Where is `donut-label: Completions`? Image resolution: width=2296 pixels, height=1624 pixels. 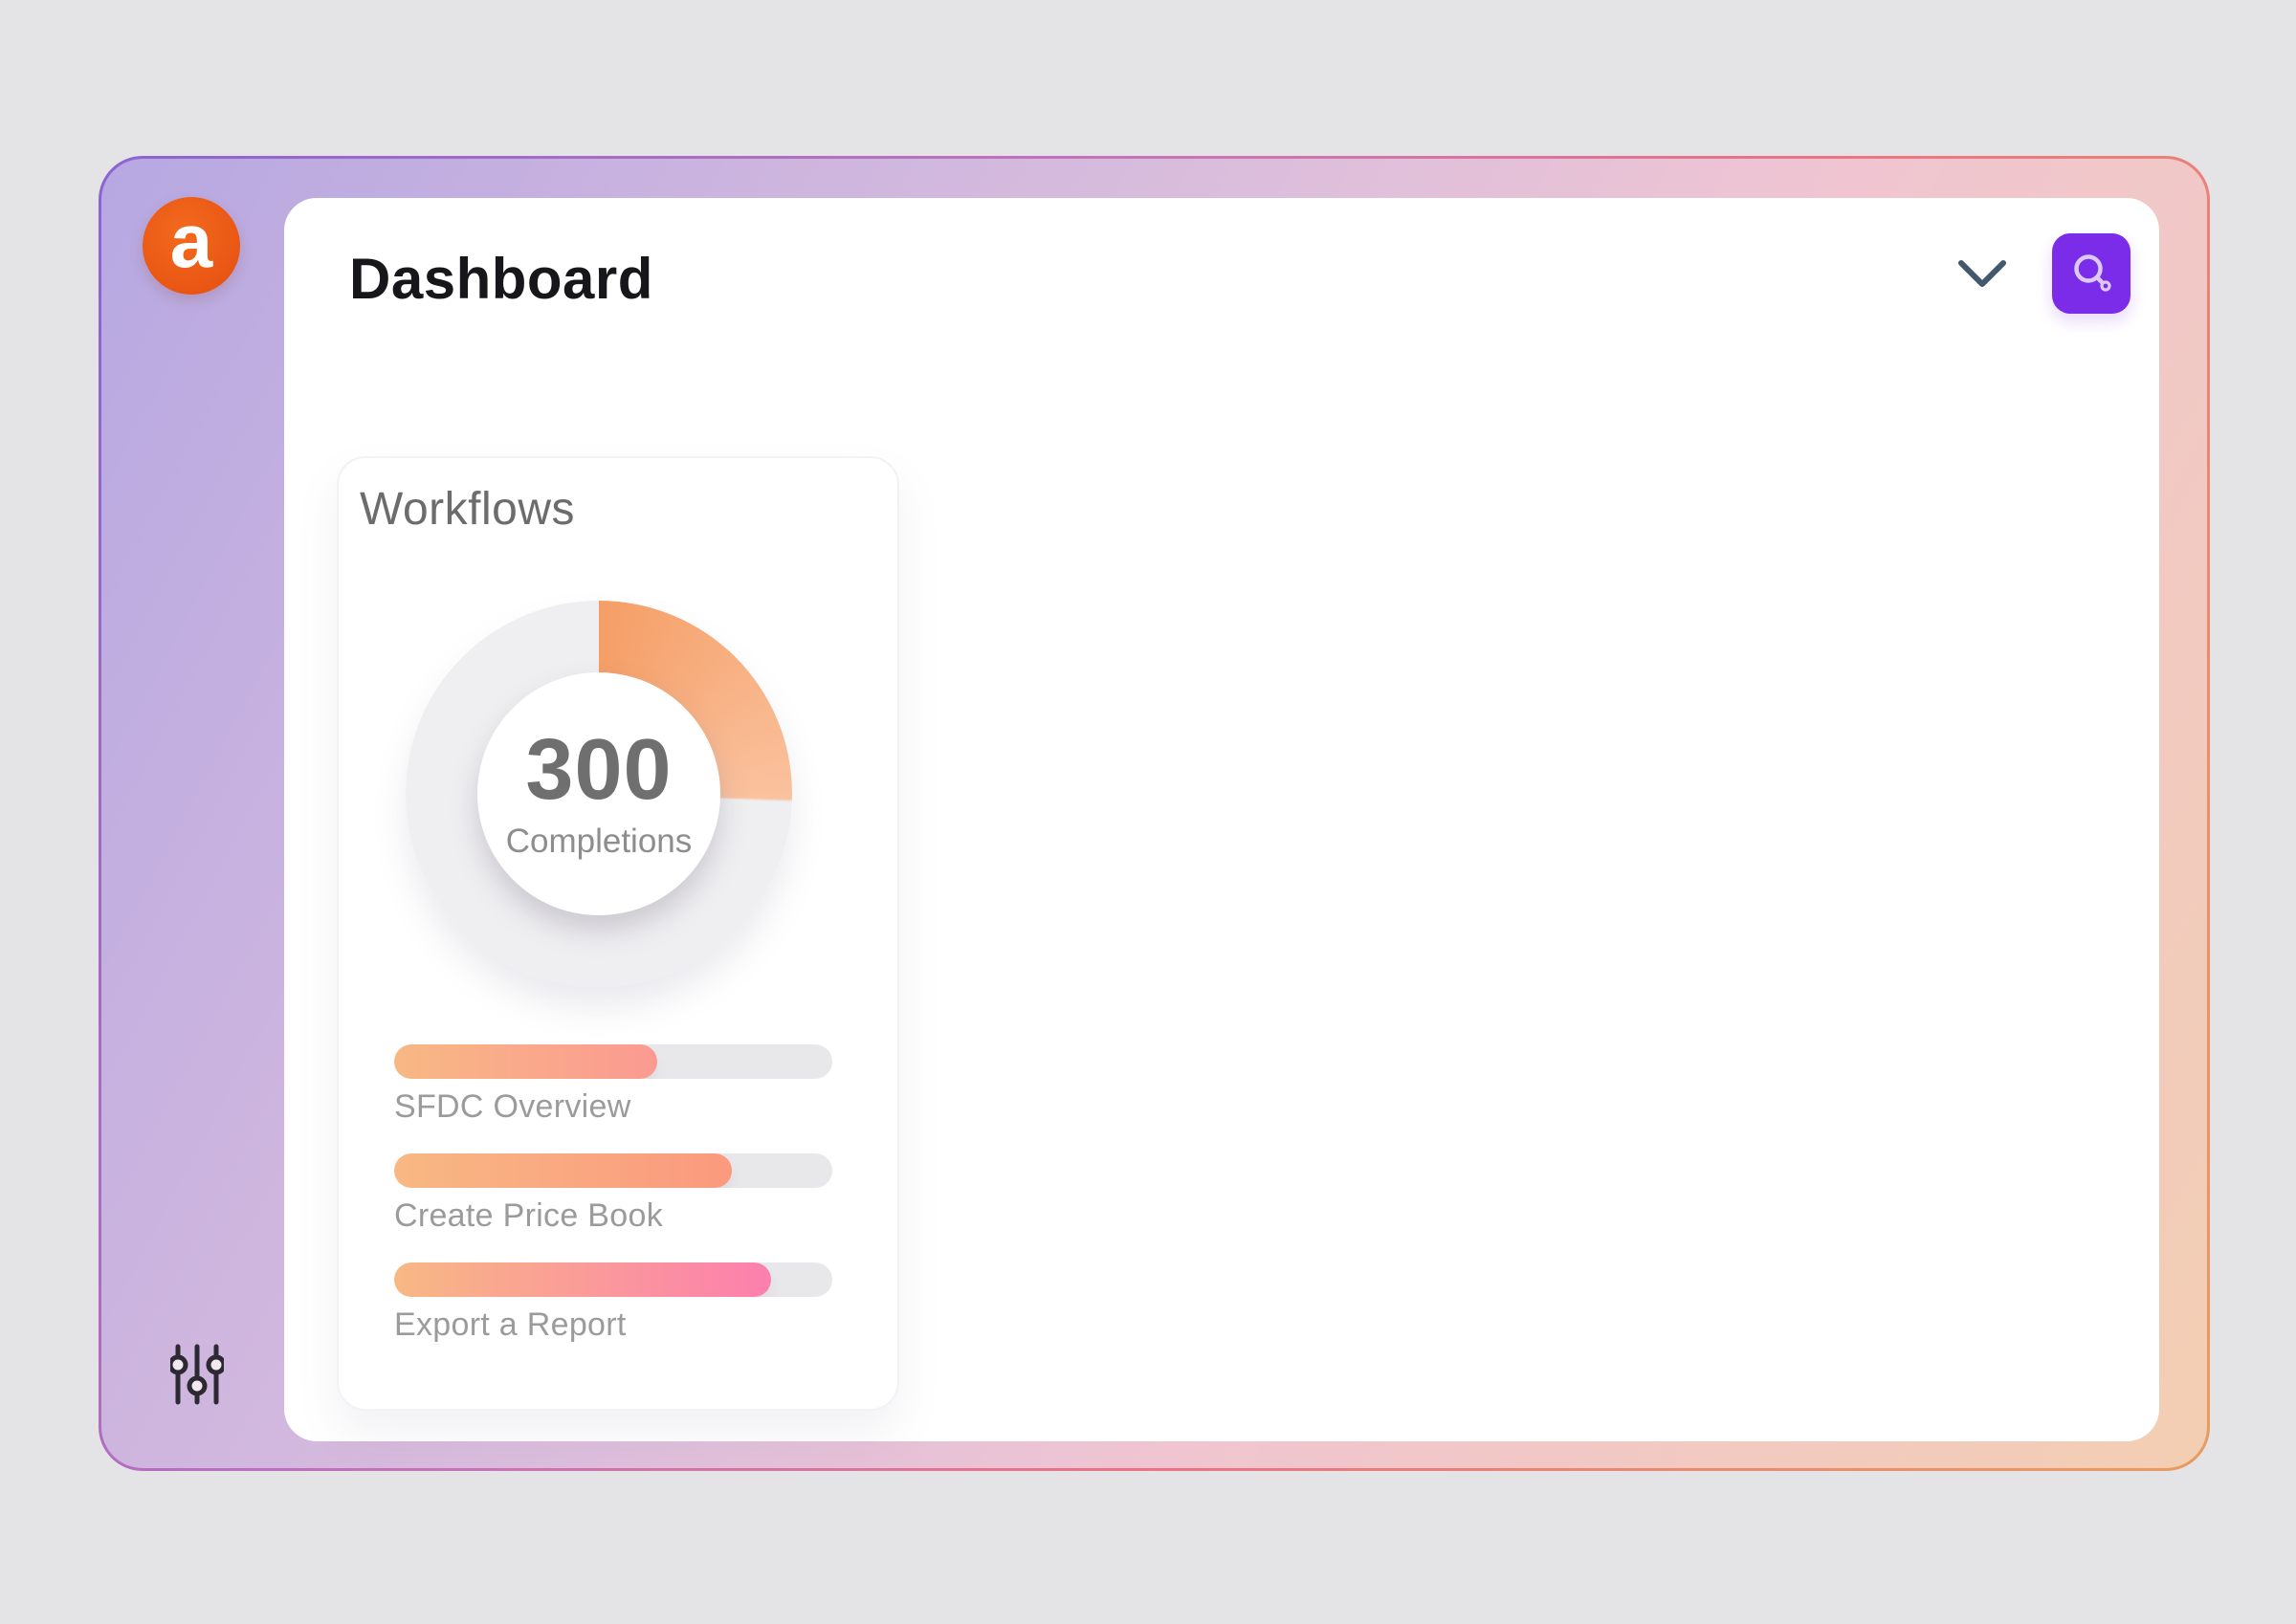 donut-label: Completions is located at coordinates (599, 842).